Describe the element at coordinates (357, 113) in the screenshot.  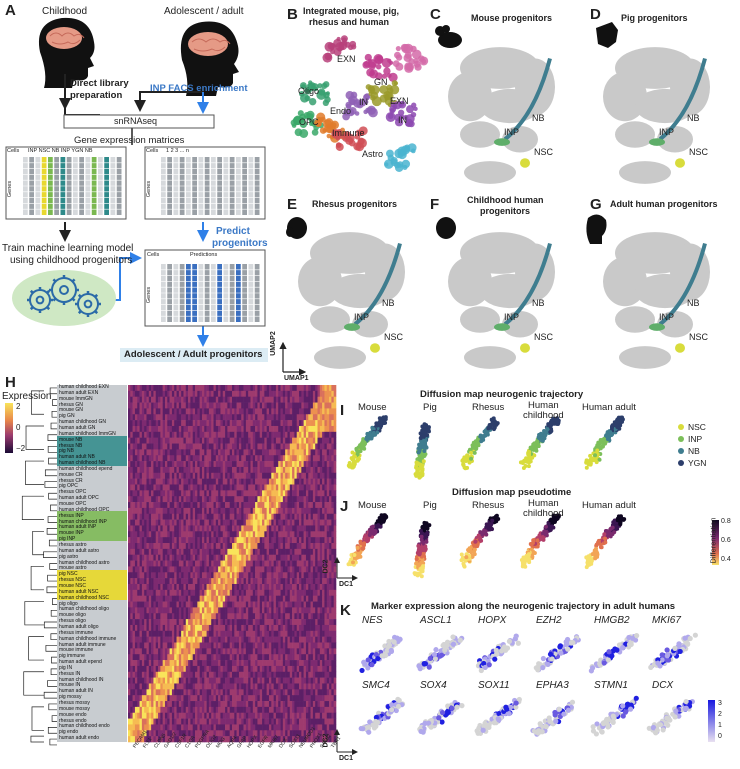
I see `umap-cell` at that location.